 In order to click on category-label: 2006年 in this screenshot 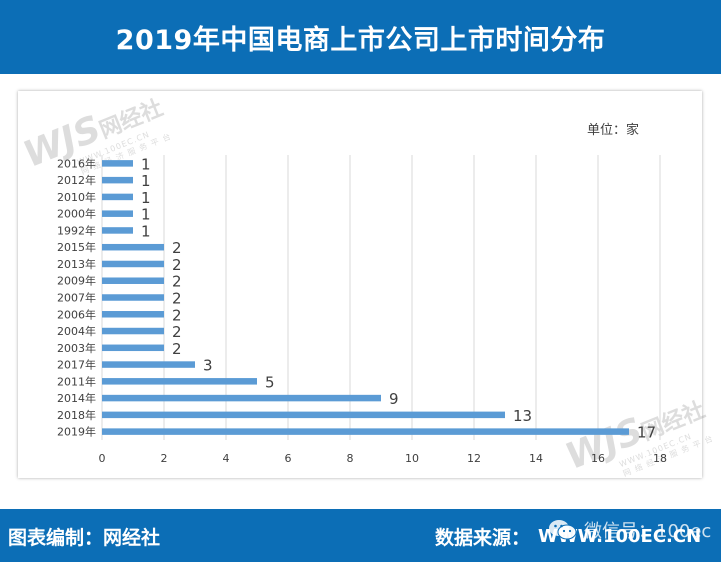, I will do `click(76, 314)`.